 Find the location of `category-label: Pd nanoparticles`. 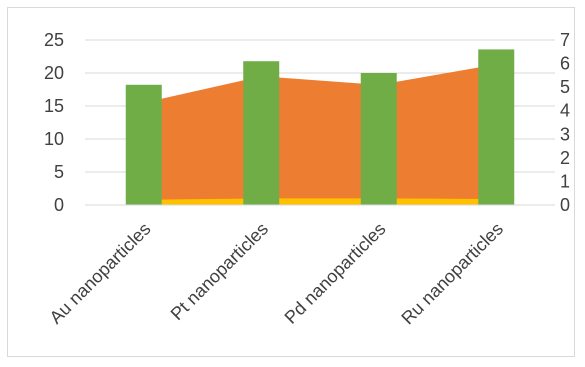

category-label: Pd nanoparticles is located at coordinates (335, 273).